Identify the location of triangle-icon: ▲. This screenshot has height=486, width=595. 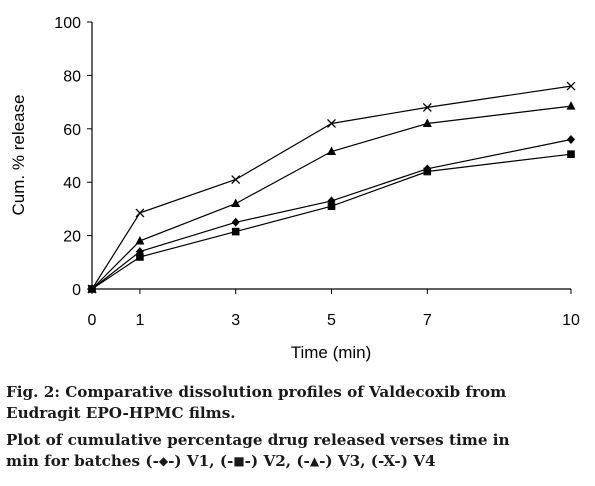
(314, 461).